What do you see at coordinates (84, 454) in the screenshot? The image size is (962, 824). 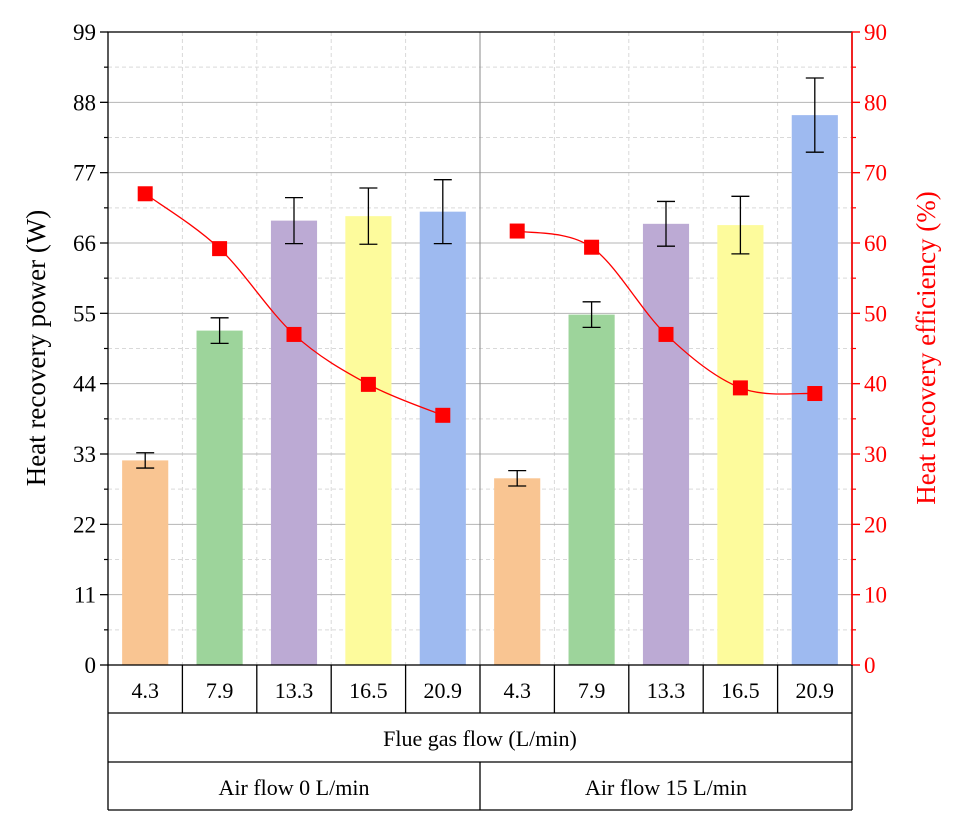 I see `y-left-tick-label: 33` at bounding box center [84, 454].